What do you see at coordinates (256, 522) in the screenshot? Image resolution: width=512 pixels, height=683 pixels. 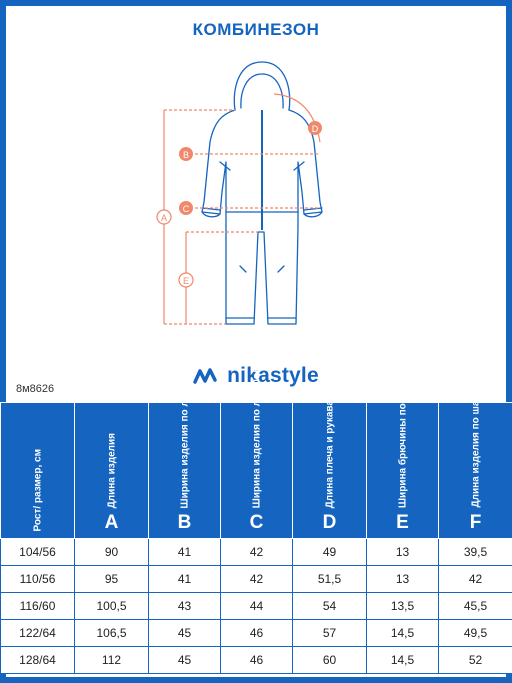 I see `header-letter: C` at bounding box center [256, 522].